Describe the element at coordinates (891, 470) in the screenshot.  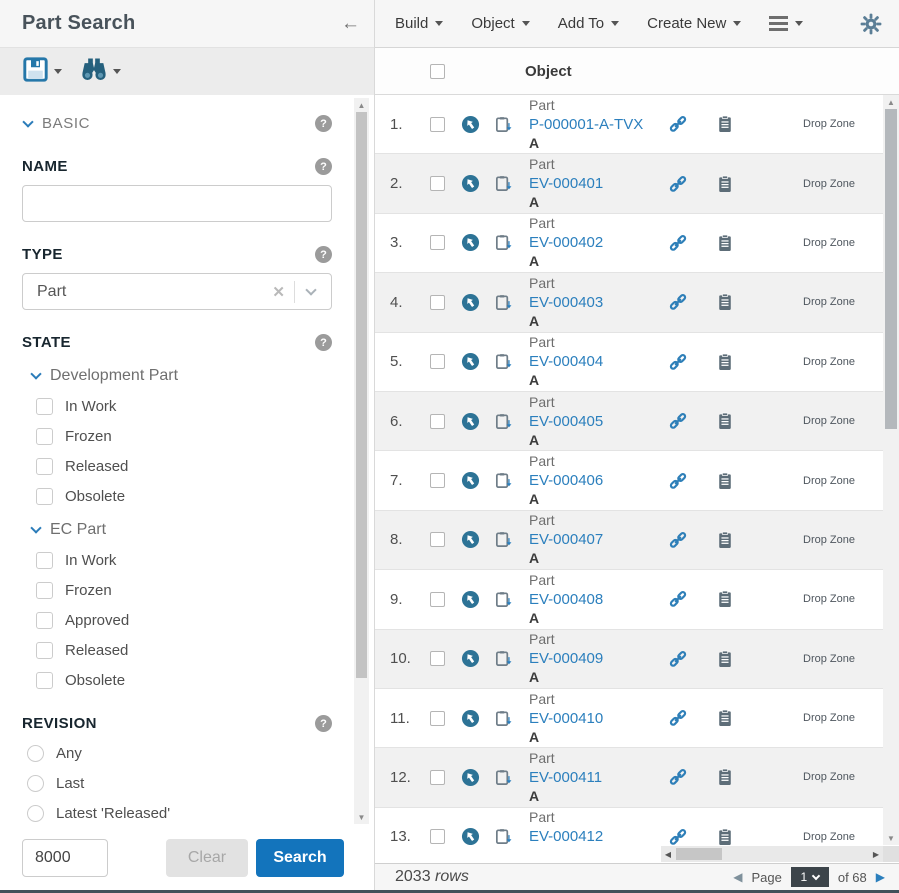
I see `table-vertical-scrollbar: ▲ ▼` at that location.